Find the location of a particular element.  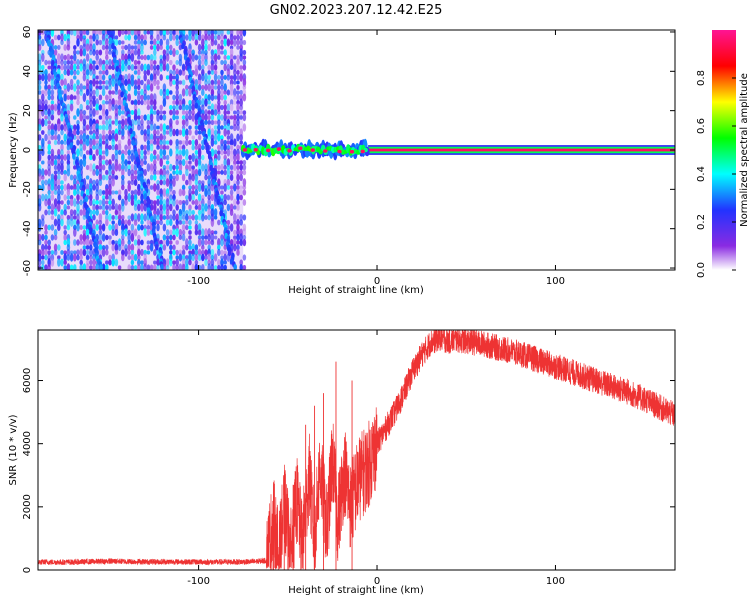

diagonal-streak-cell is located at coordinates (235, 266).